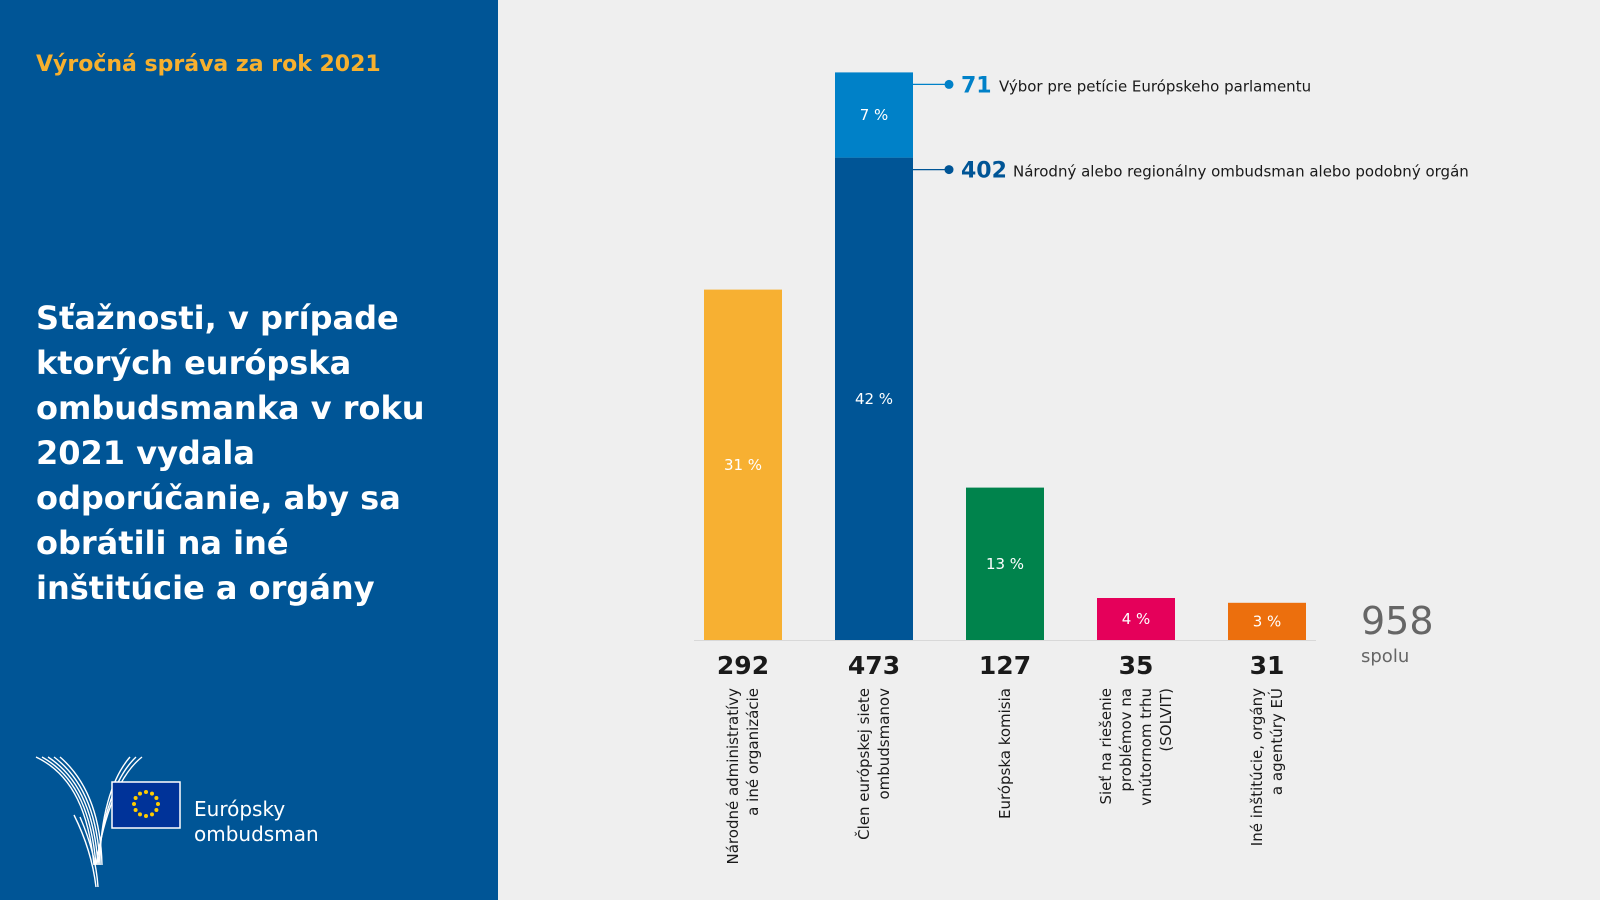 The height and width of the screenshot is (900, 1600). I want to click on category-label-line: Člen európskej siete, so click(863, 764).